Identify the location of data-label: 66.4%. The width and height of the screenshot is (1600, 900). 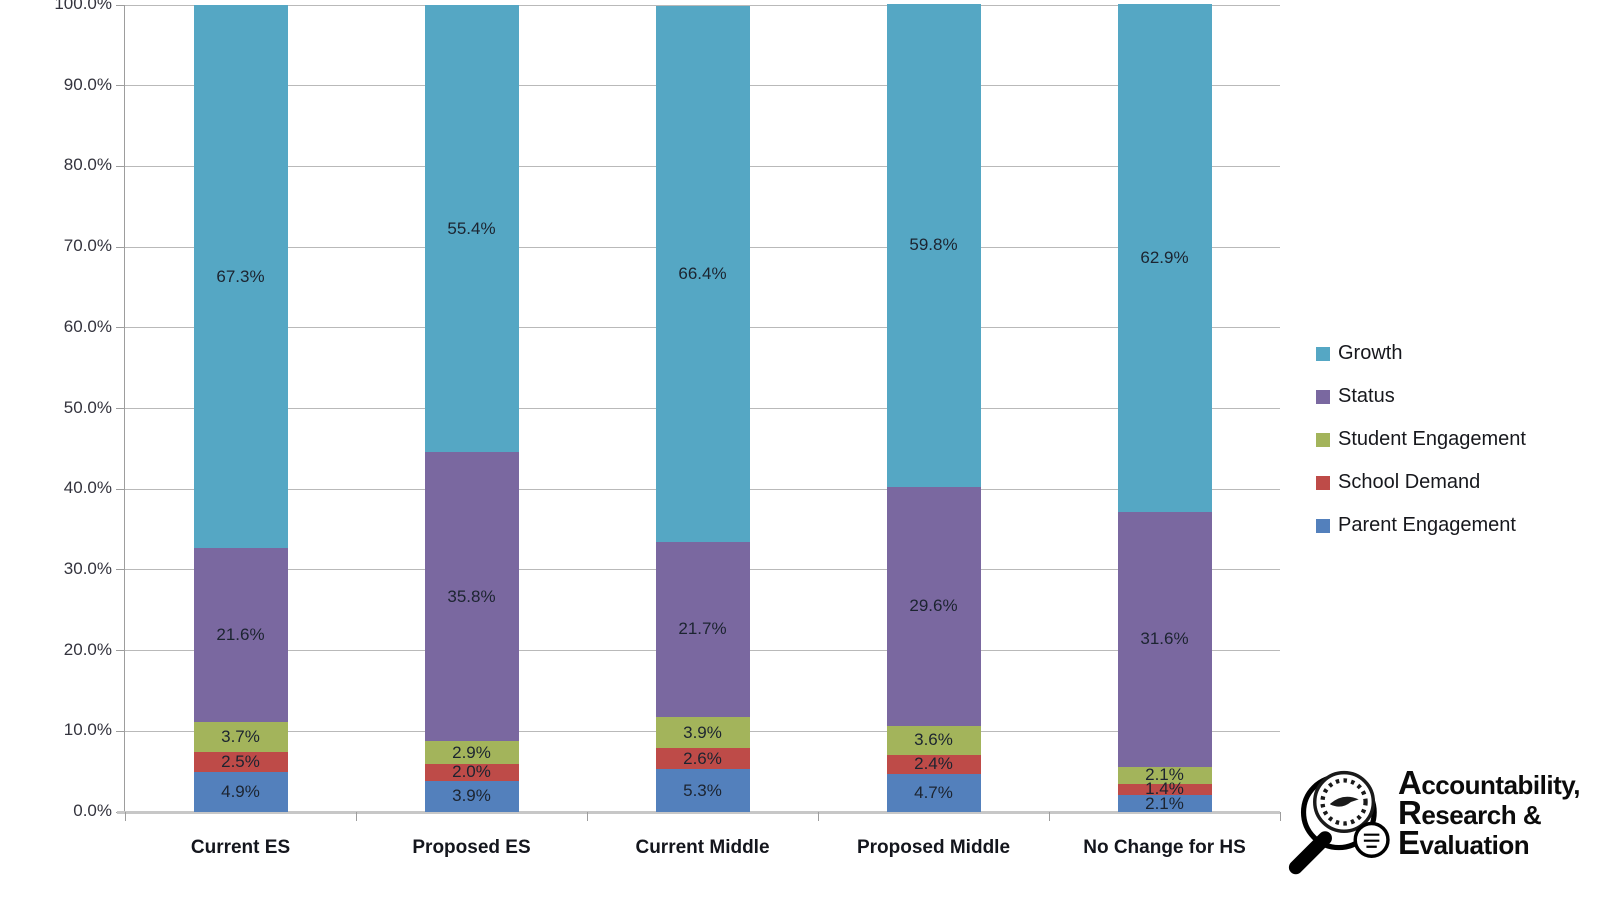
(702, 273).